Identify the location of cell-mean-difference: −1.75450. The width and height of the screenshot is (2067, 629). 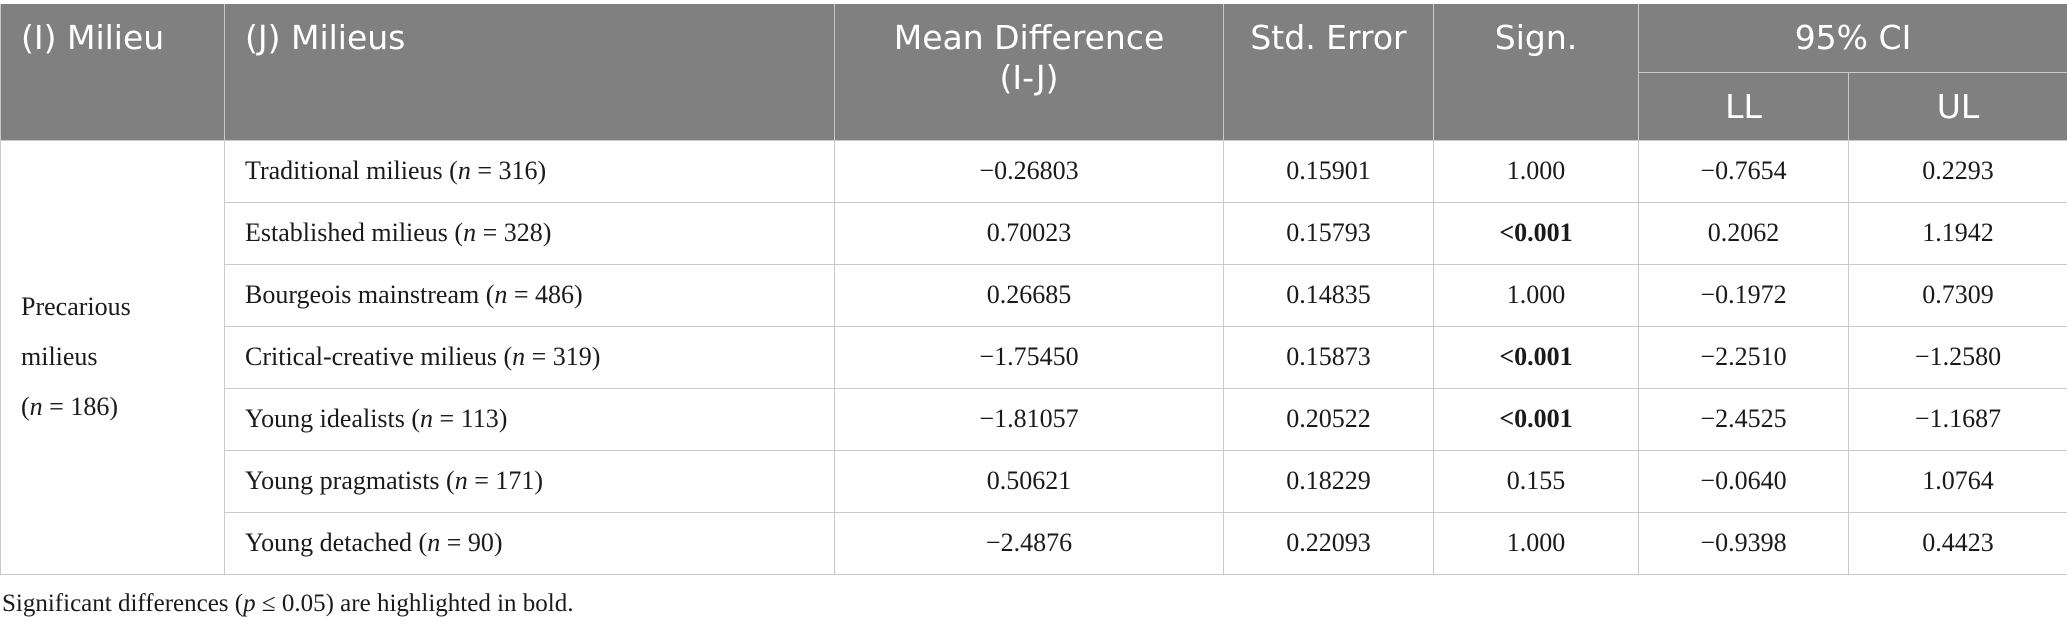
(1029, 357).